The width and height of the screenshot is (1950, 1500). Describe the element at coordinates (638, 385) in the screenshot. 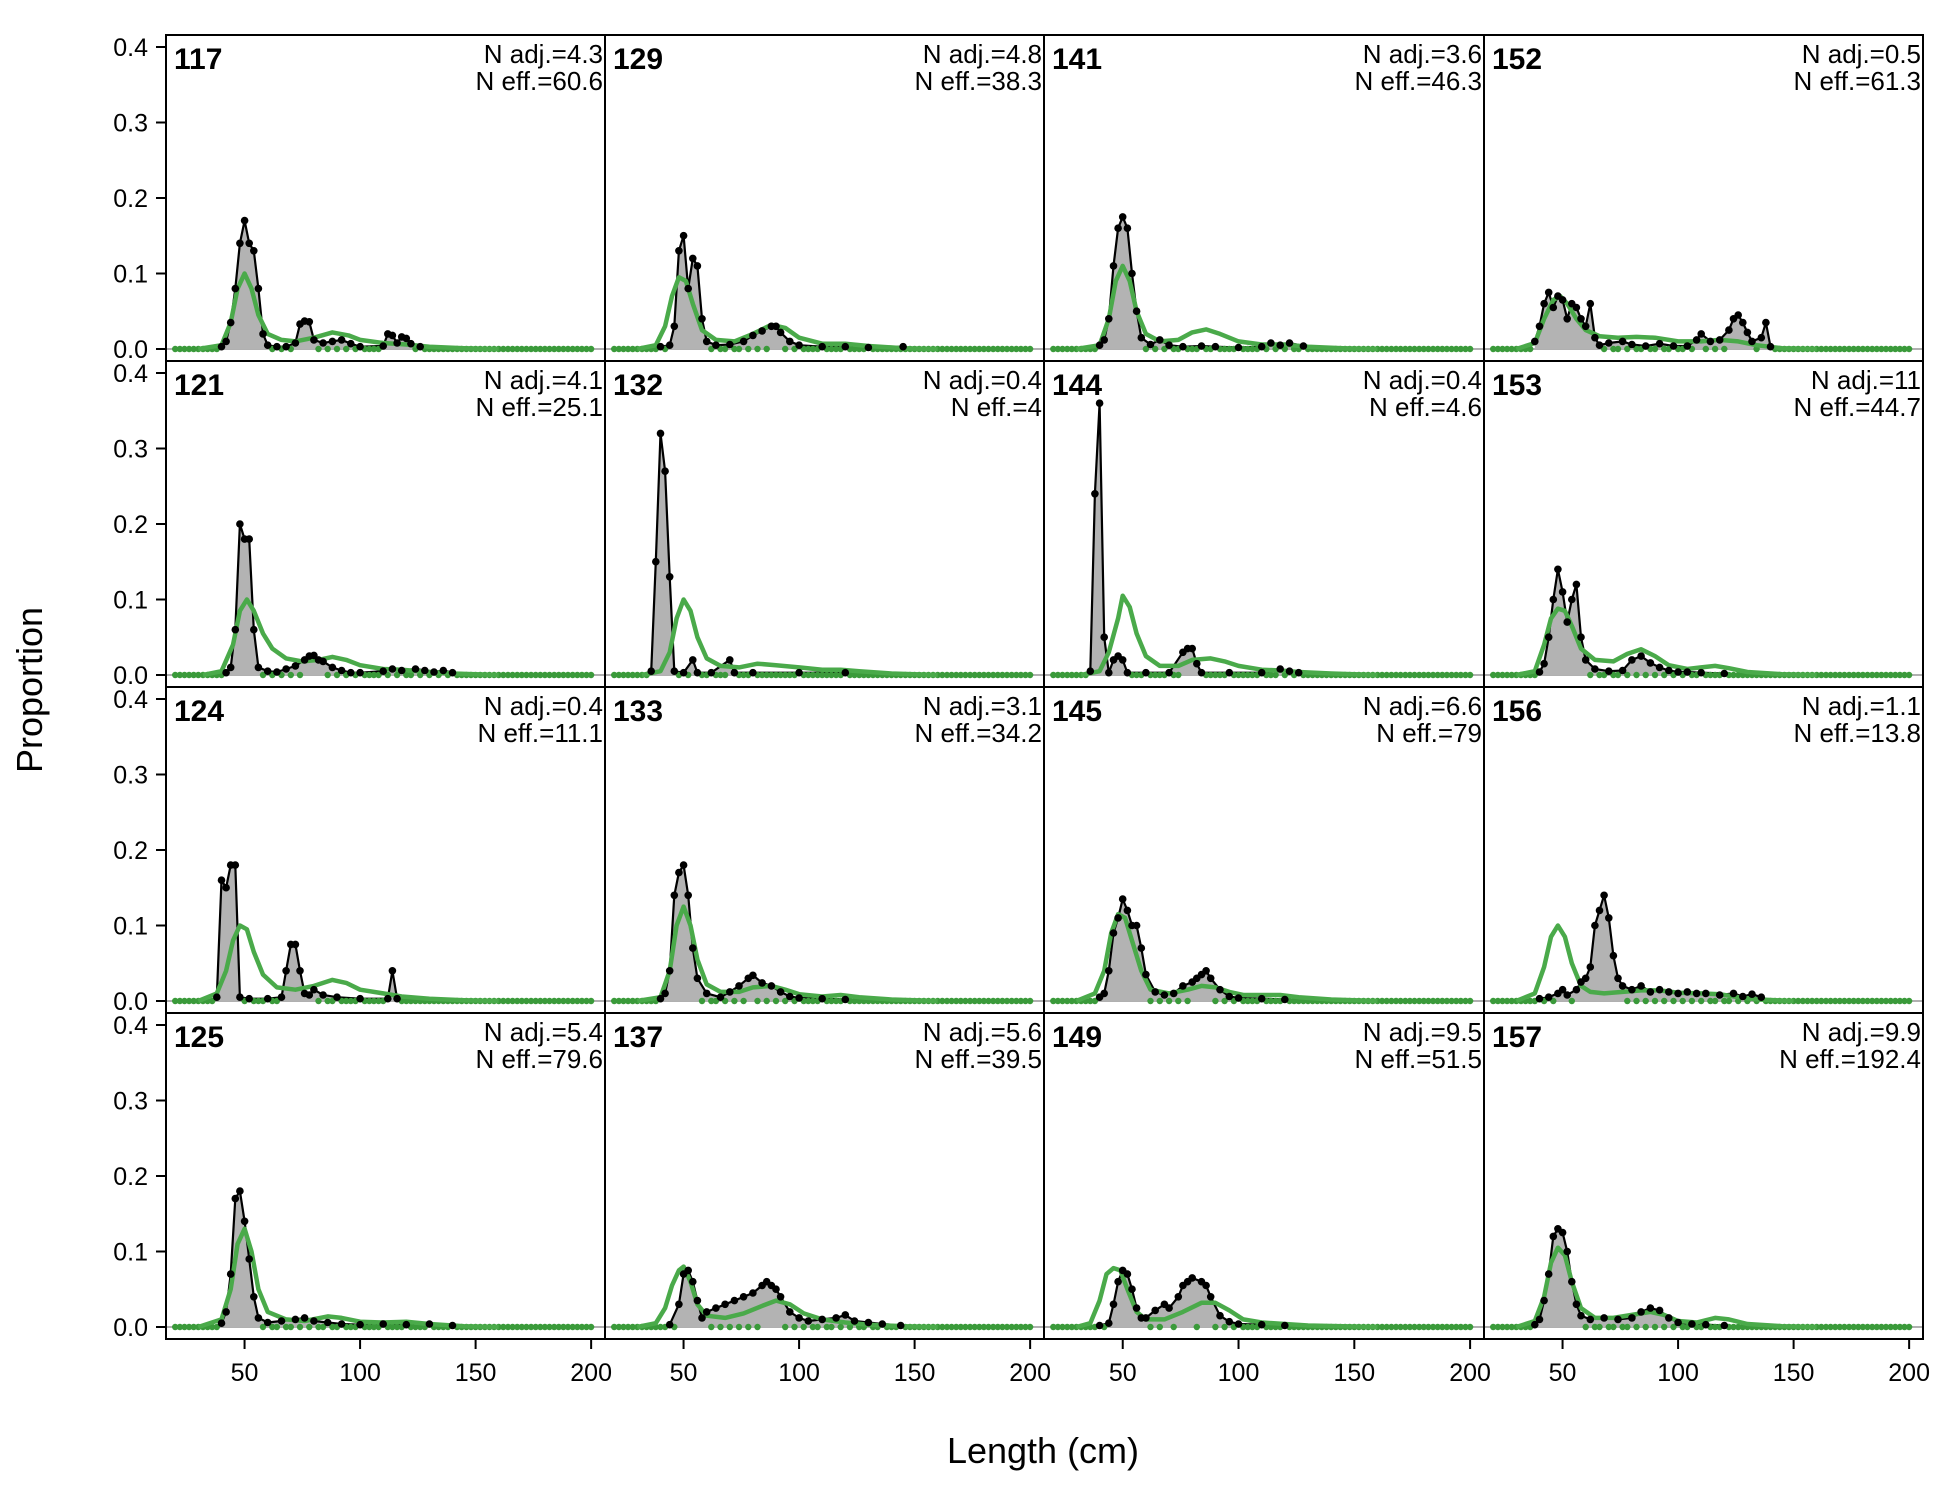

I see `panel-label: 132` at that location.